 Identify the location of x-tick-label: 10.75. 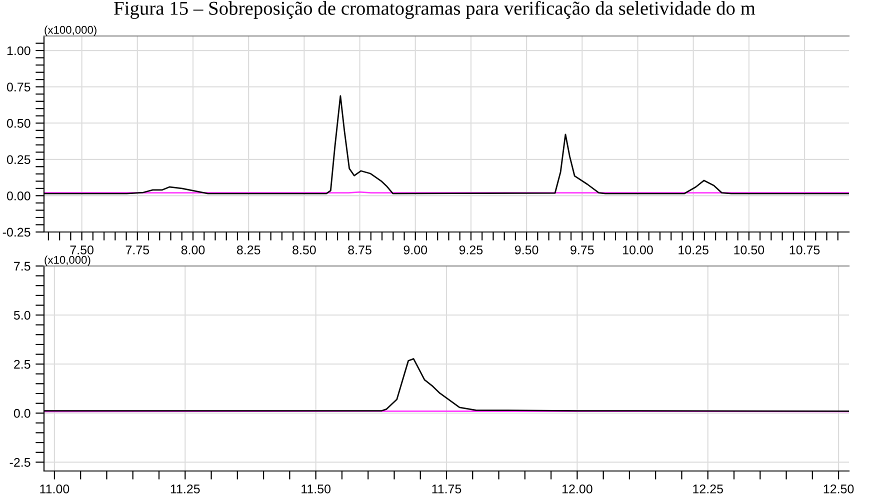
(805, 250).